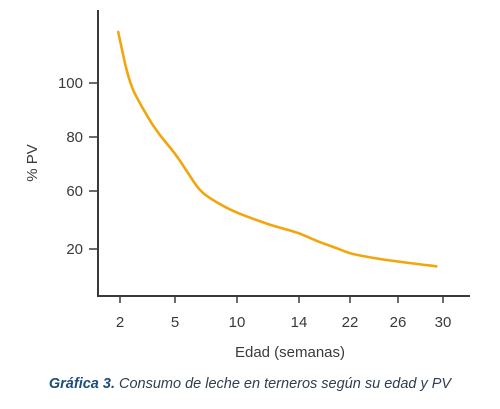 This screenshot has height=409, width=500. Describe the element at coordinates (74, 249) in the screenshot. I see `y-tick-label: 20` at that location.